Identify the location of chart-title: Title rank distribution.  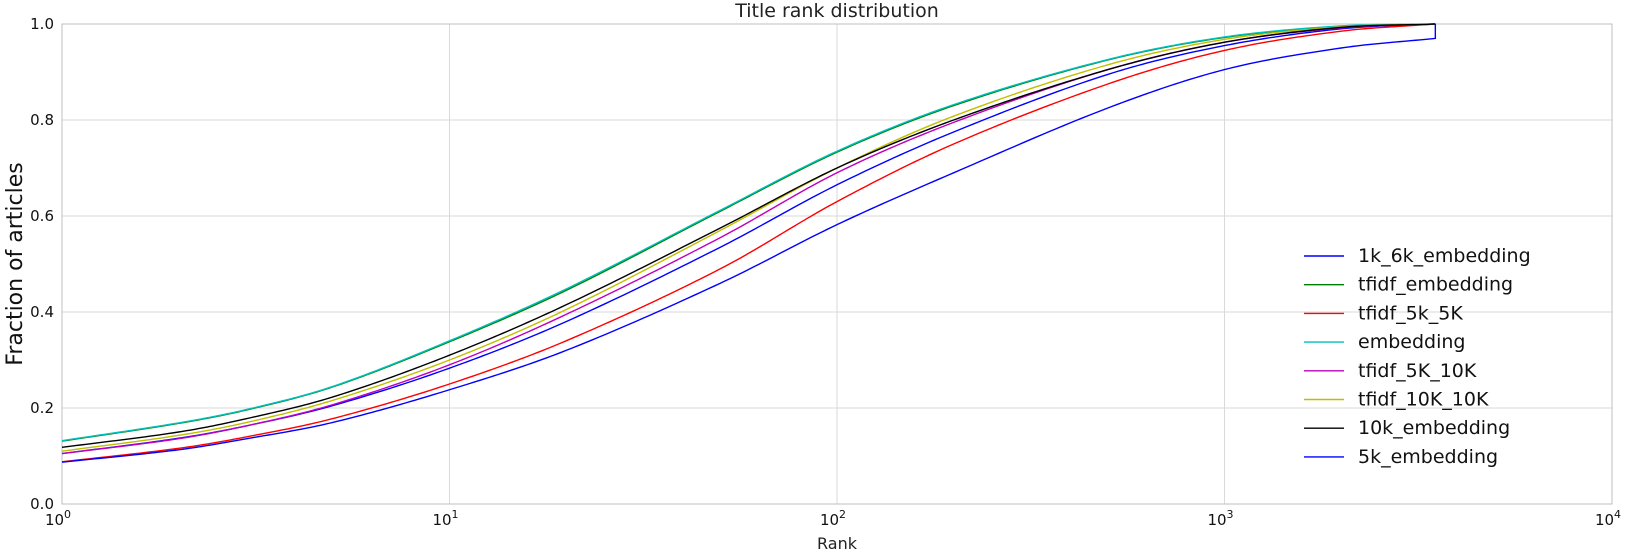
(836, 11).